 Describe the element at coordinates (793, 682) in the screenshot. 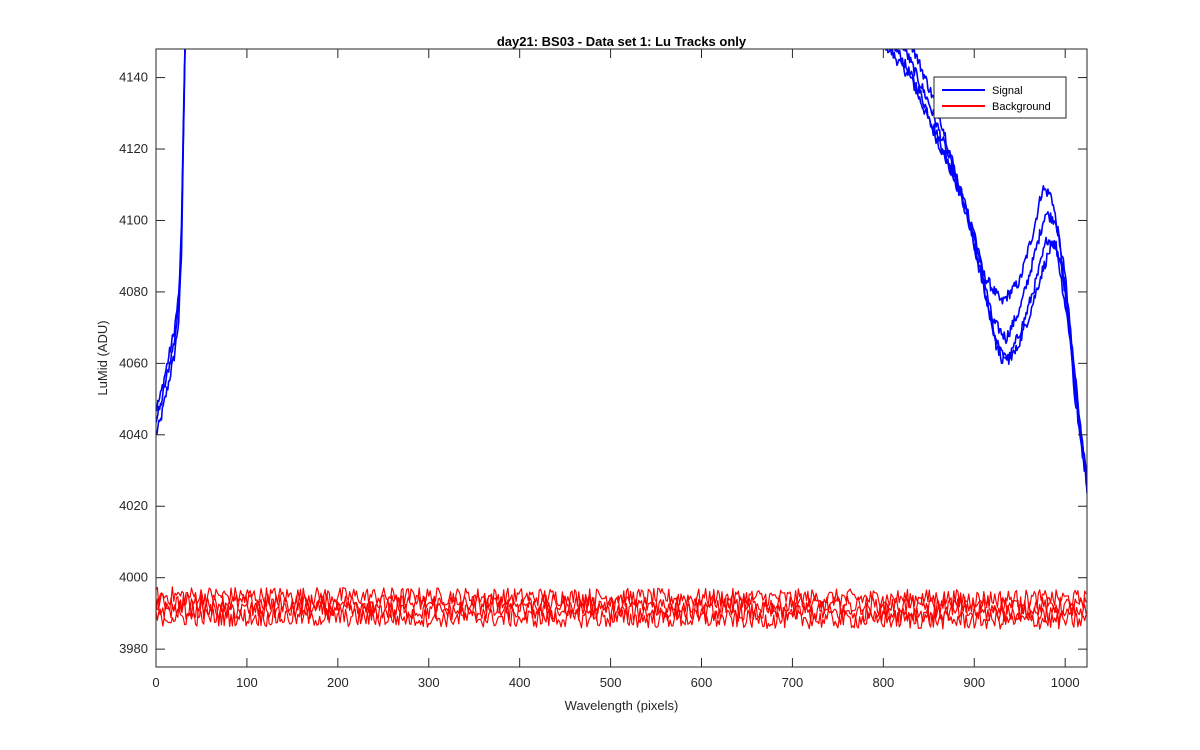

I see `x-tick-label: 700` at that location.